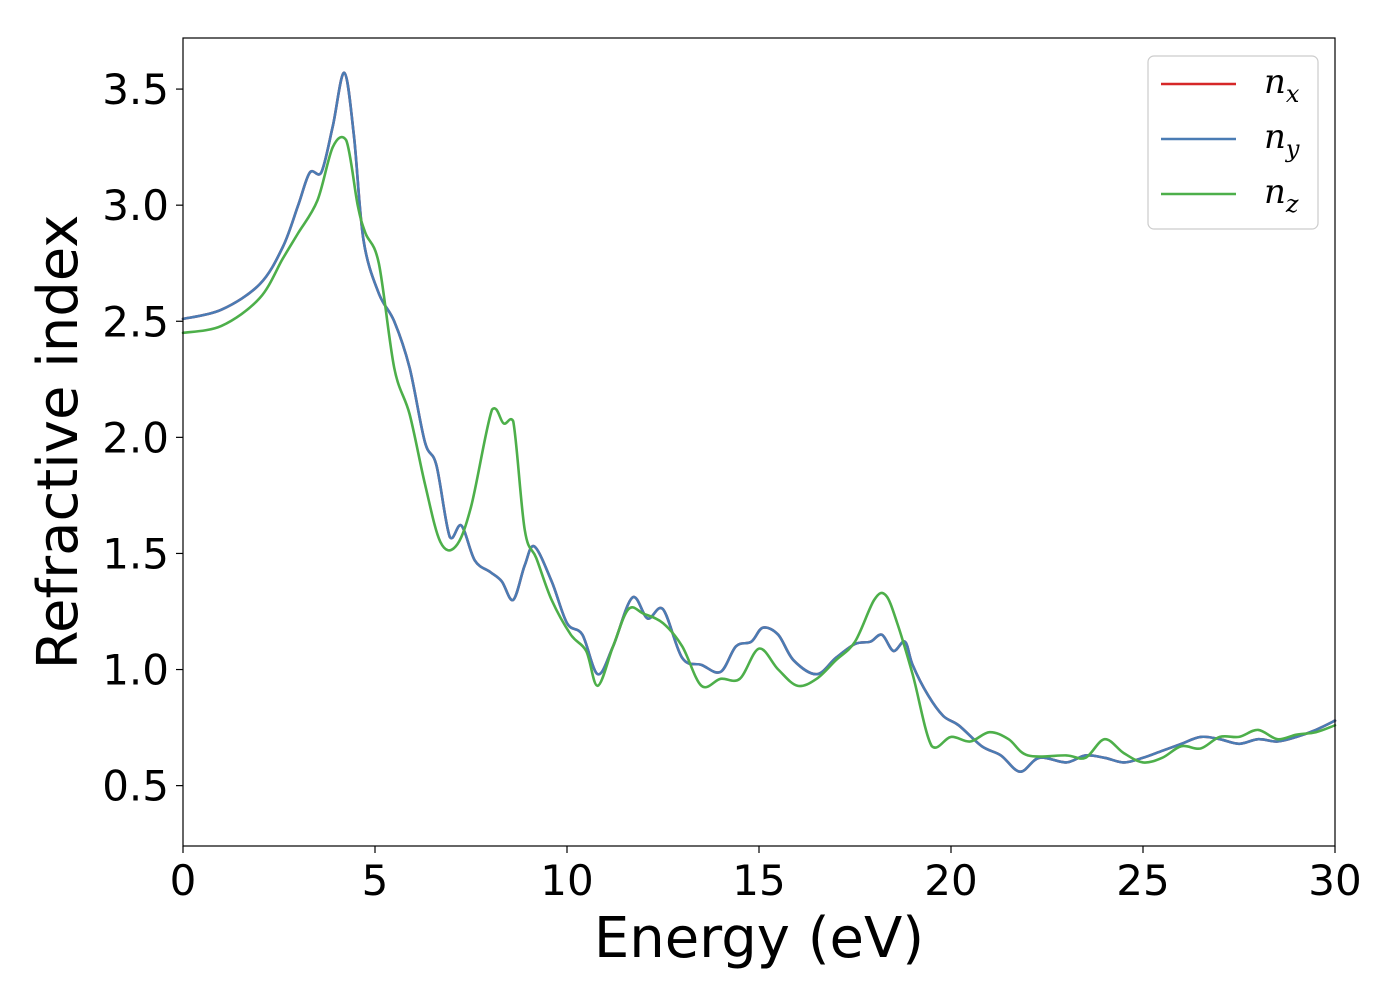 The height and width of the screenshot is (1000, 1400). I want to click on legend: nx ny nz, so click(1233, 142).